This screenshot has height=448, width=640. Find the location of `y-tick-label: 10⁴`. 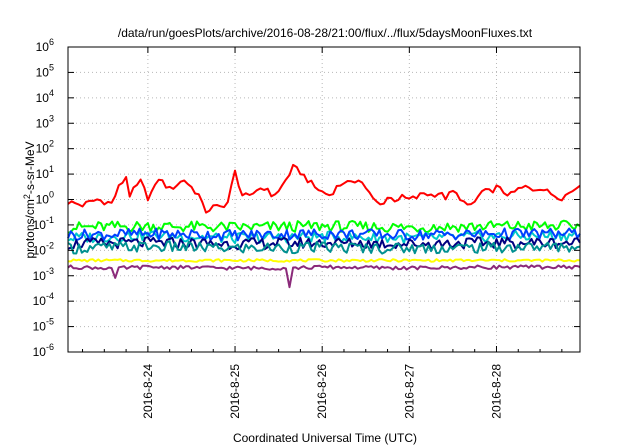

y-tick-label: 10⁴ is located at coordinates (45, 96).